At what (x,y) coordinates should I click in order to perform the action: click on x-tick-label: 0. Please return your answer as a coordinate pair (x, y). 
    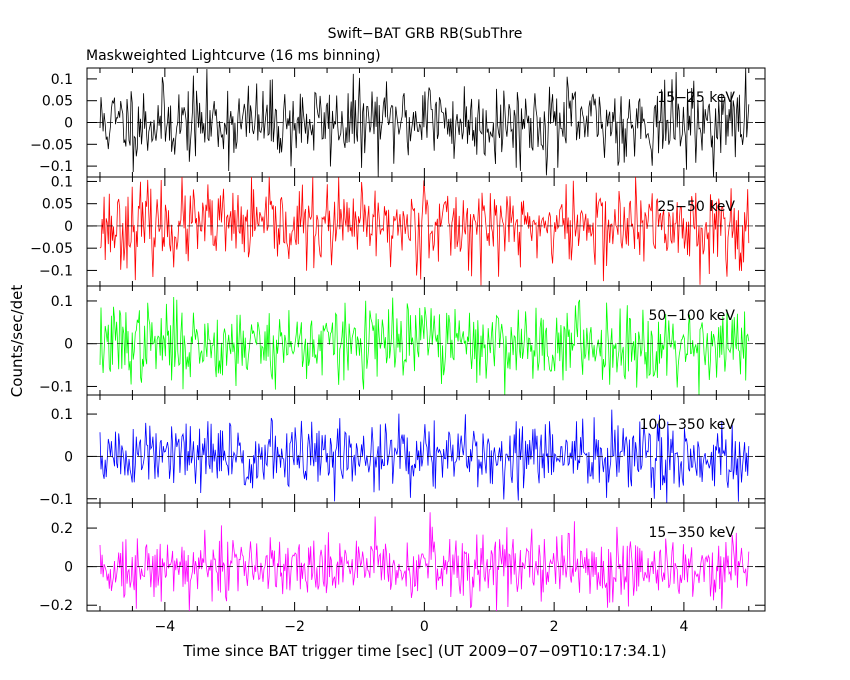
    Looking at the image, I should click on (424, 627).